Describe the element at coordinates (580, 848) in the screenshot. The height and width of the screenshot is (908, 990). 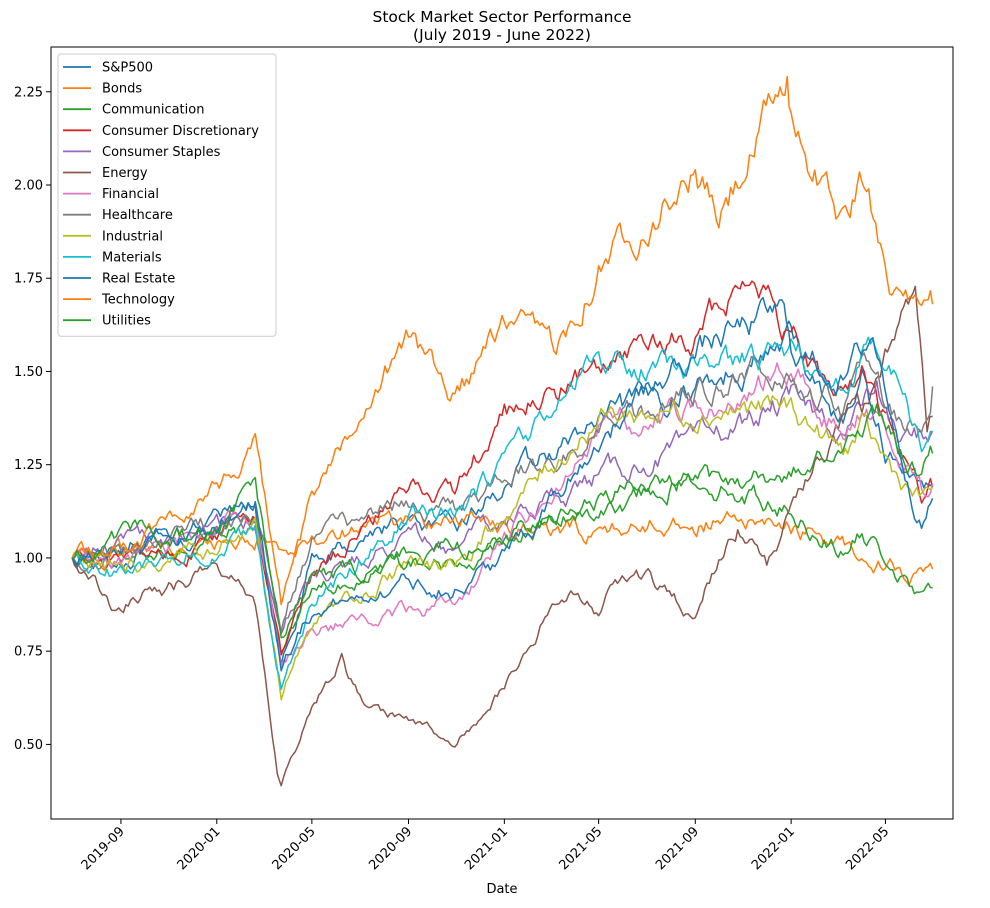
I see `x-tick-label: 2021-05` at that location.